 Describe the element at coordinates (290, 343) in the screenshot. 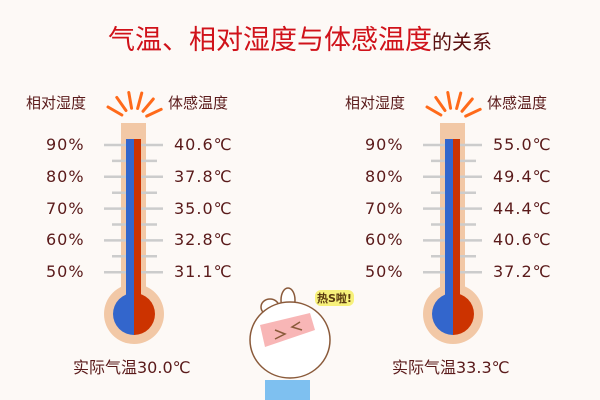

I see `rabbit-icon` at that location.